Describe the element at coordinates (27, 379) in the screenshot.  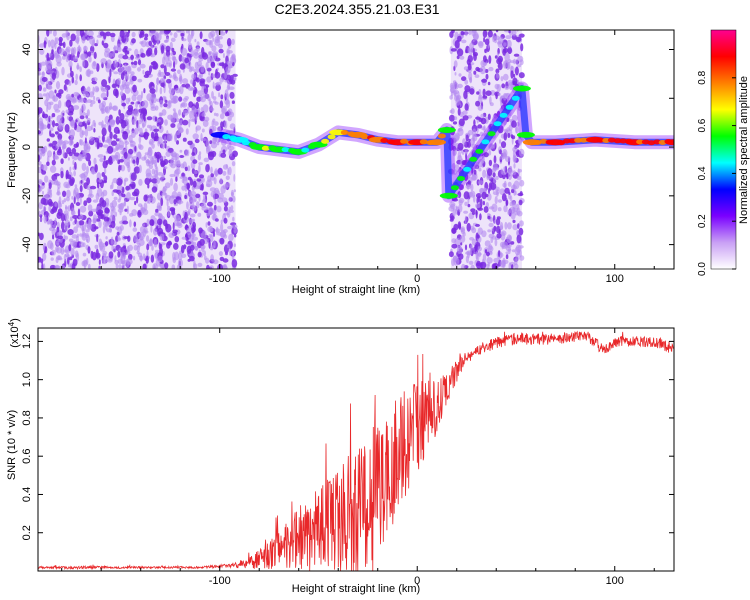
I see `y-tick-label: 1.0` at that location.